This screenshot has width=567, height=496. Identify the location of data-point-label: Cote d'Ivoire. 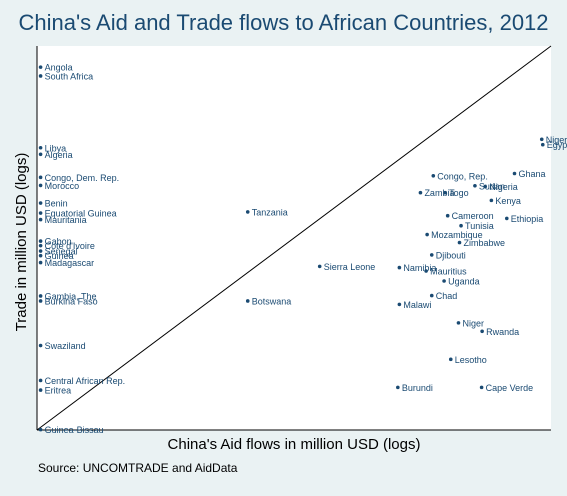
(70, 246).